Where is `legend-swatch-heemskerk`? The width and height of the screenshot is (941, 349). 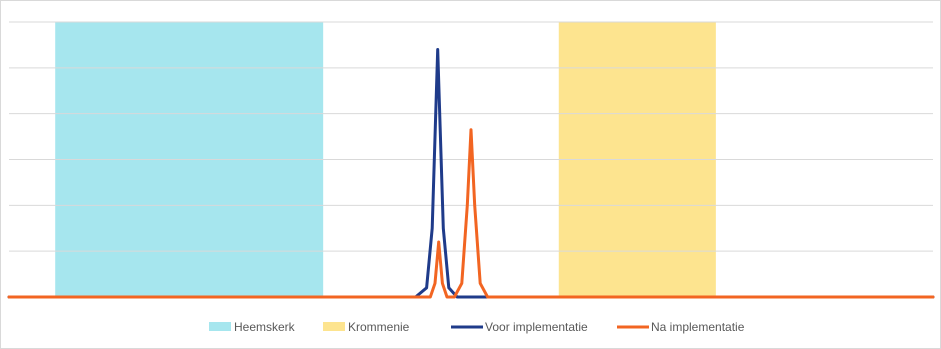
legend-swatch-heemskerk is located at coordinates (220, 326).